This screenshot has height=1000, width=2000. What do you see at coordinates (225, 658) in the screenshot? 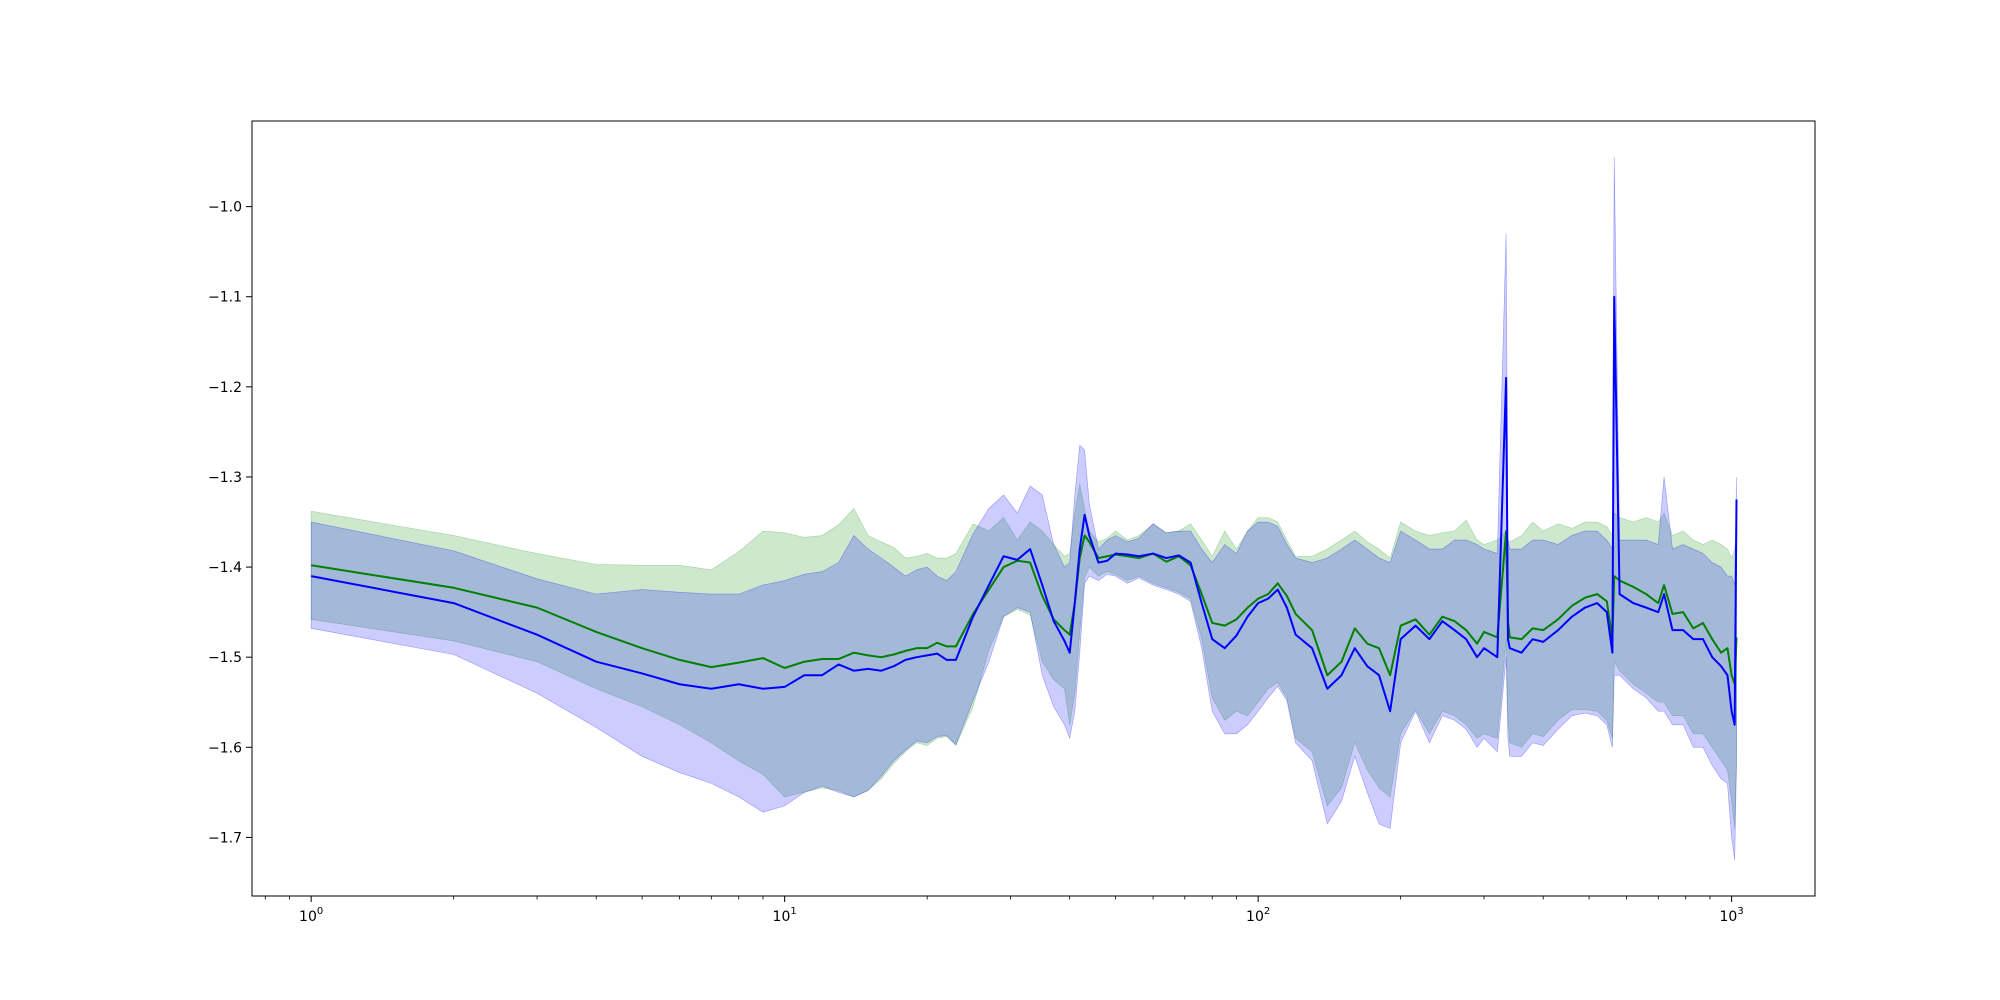
I see `y-tick-label: −1.5` at bounding box center [225, 658].